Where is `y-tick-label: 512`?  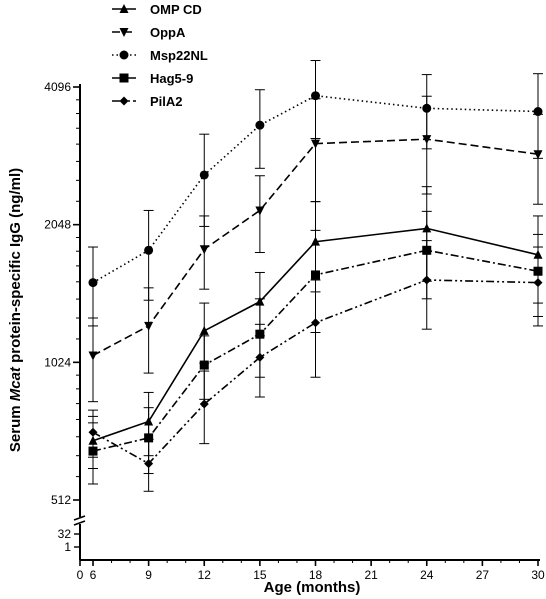 y-tick-label: 512 is located at coordinates (61, 500).